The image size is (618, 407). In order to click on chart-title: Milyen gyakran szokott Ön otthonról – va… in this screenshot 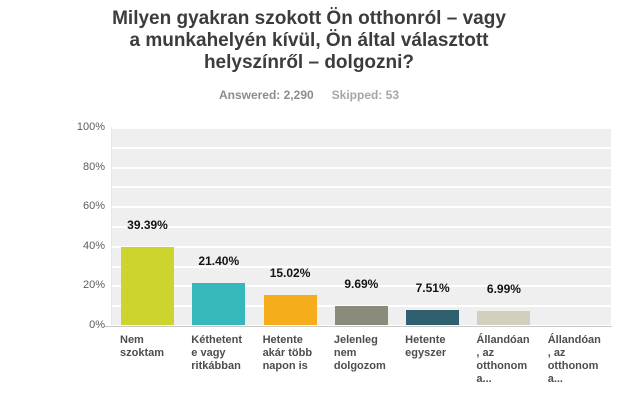, I will do `click(309, 40)`.